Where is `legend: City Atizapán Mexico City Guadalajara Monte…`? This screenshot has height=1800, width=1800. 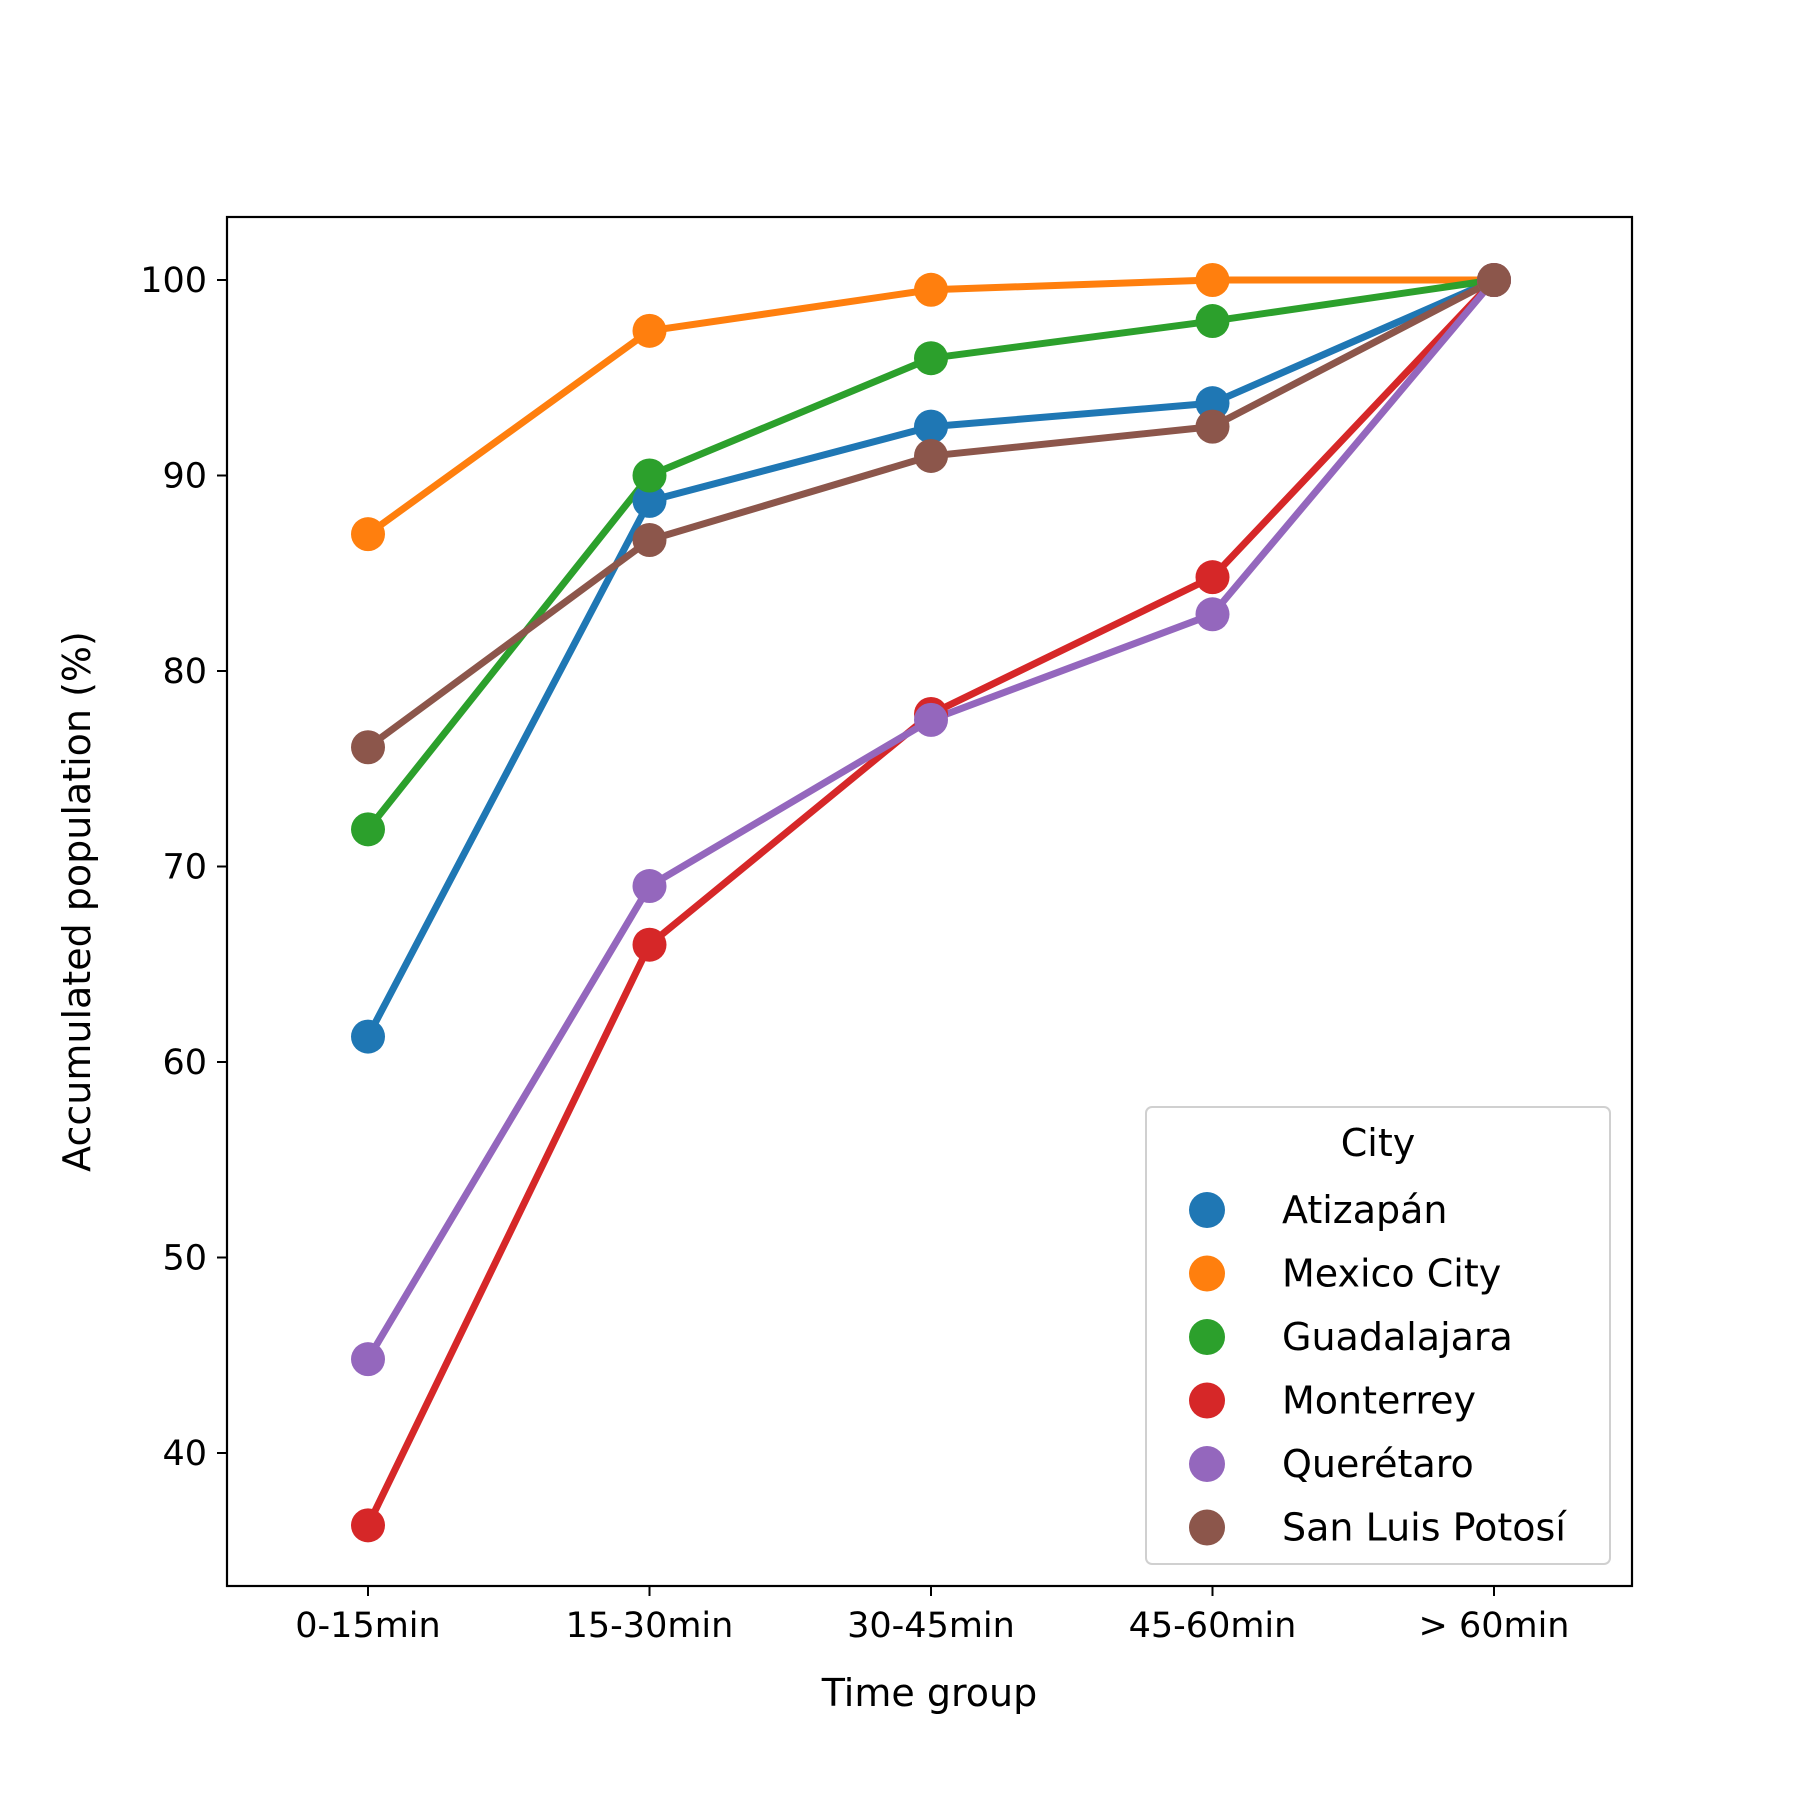 legend: City Atizapán Mexico City Guadalajara Monte… is located at coordinates (1378, 1335).